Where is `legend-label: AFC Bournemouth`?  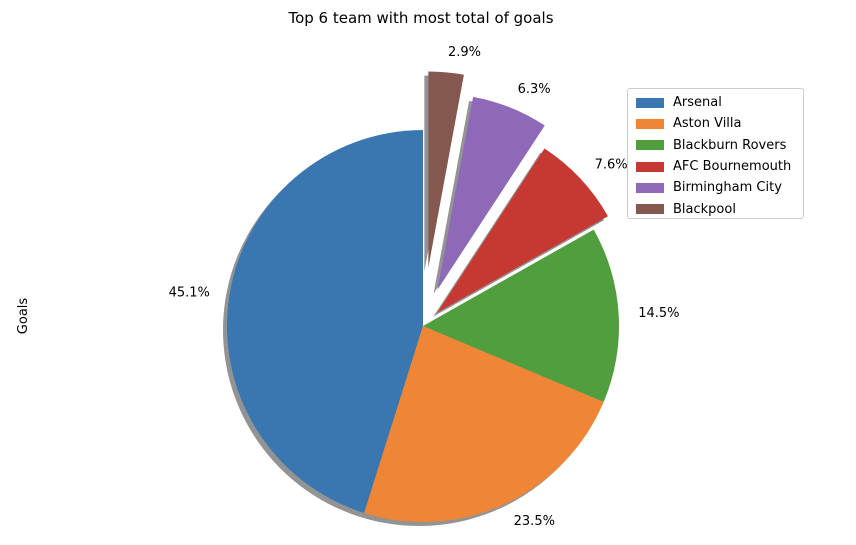
legend-label: AFC Bournemouth is located at coordinates (732, 167).